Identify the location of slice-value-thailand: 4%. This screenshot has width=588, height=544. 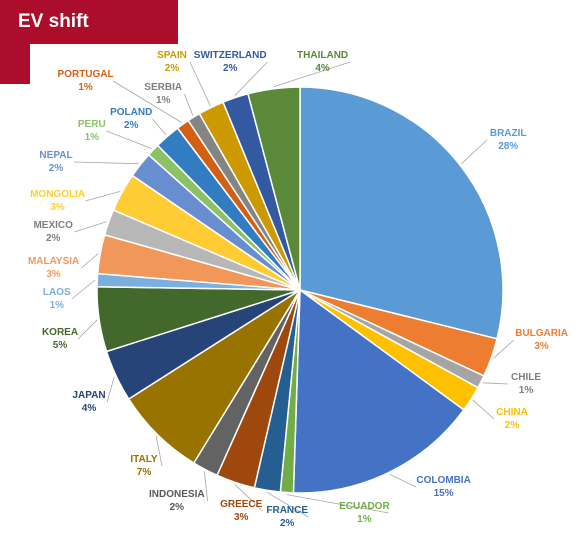
(322, 68).